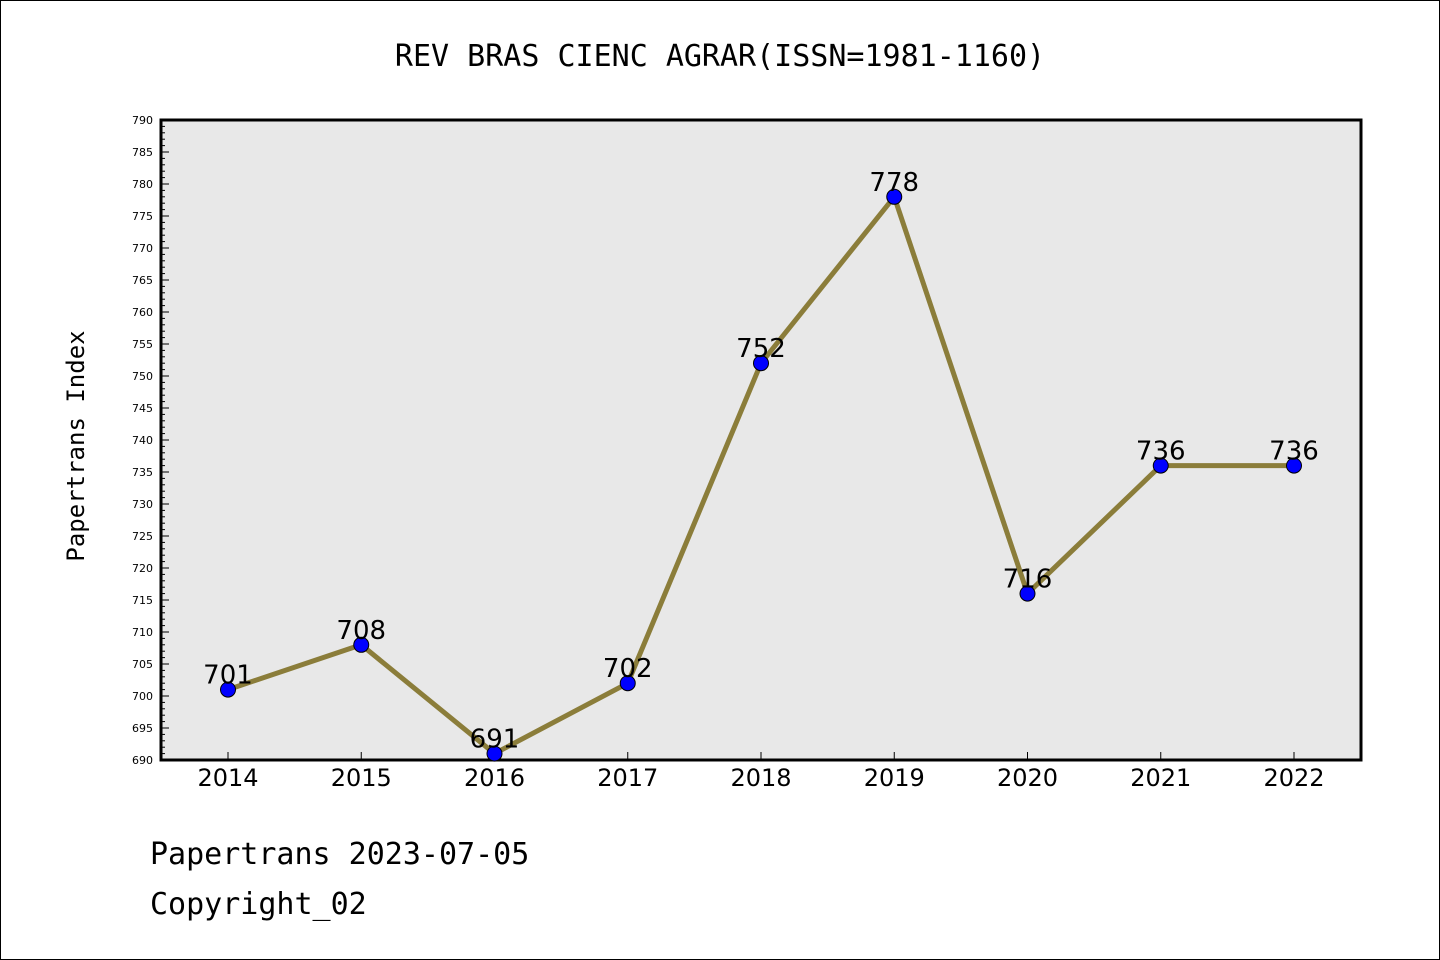 The height and width of the screenshot is (960, 1440). Describe the element at coordinates (76, 445) in the screenshot. I see `y-axis-label: Papertrans Index` at that location.